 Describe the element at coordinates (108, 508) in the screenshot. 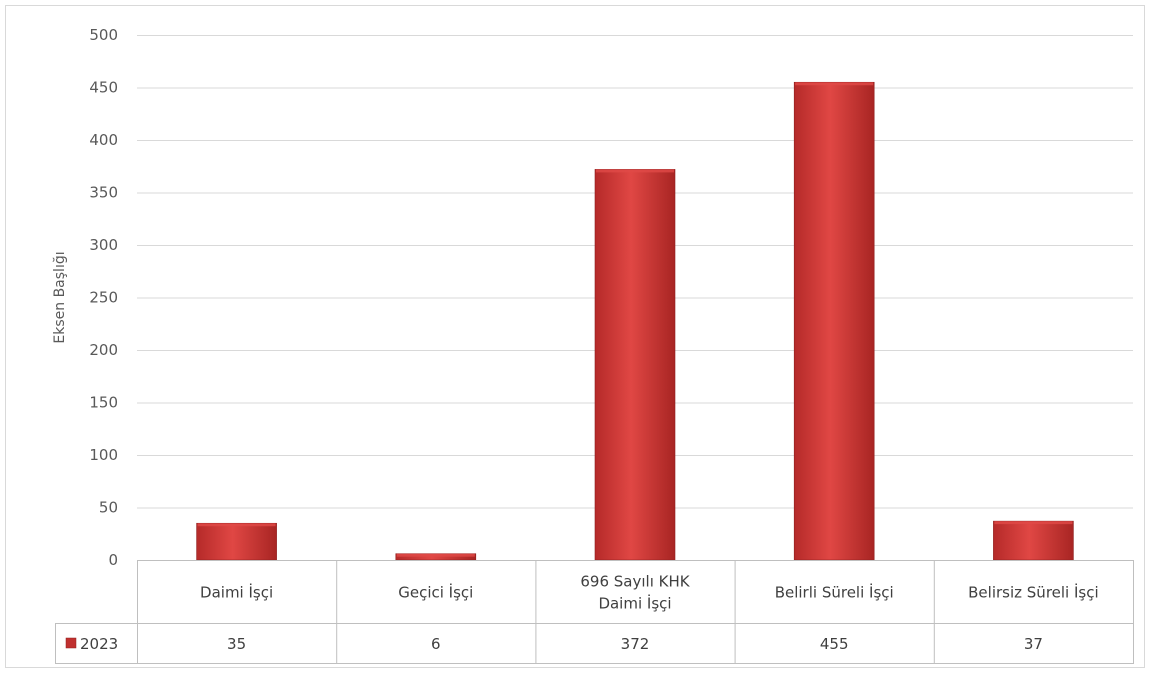

I see `y-tick-label: 50` at that location.